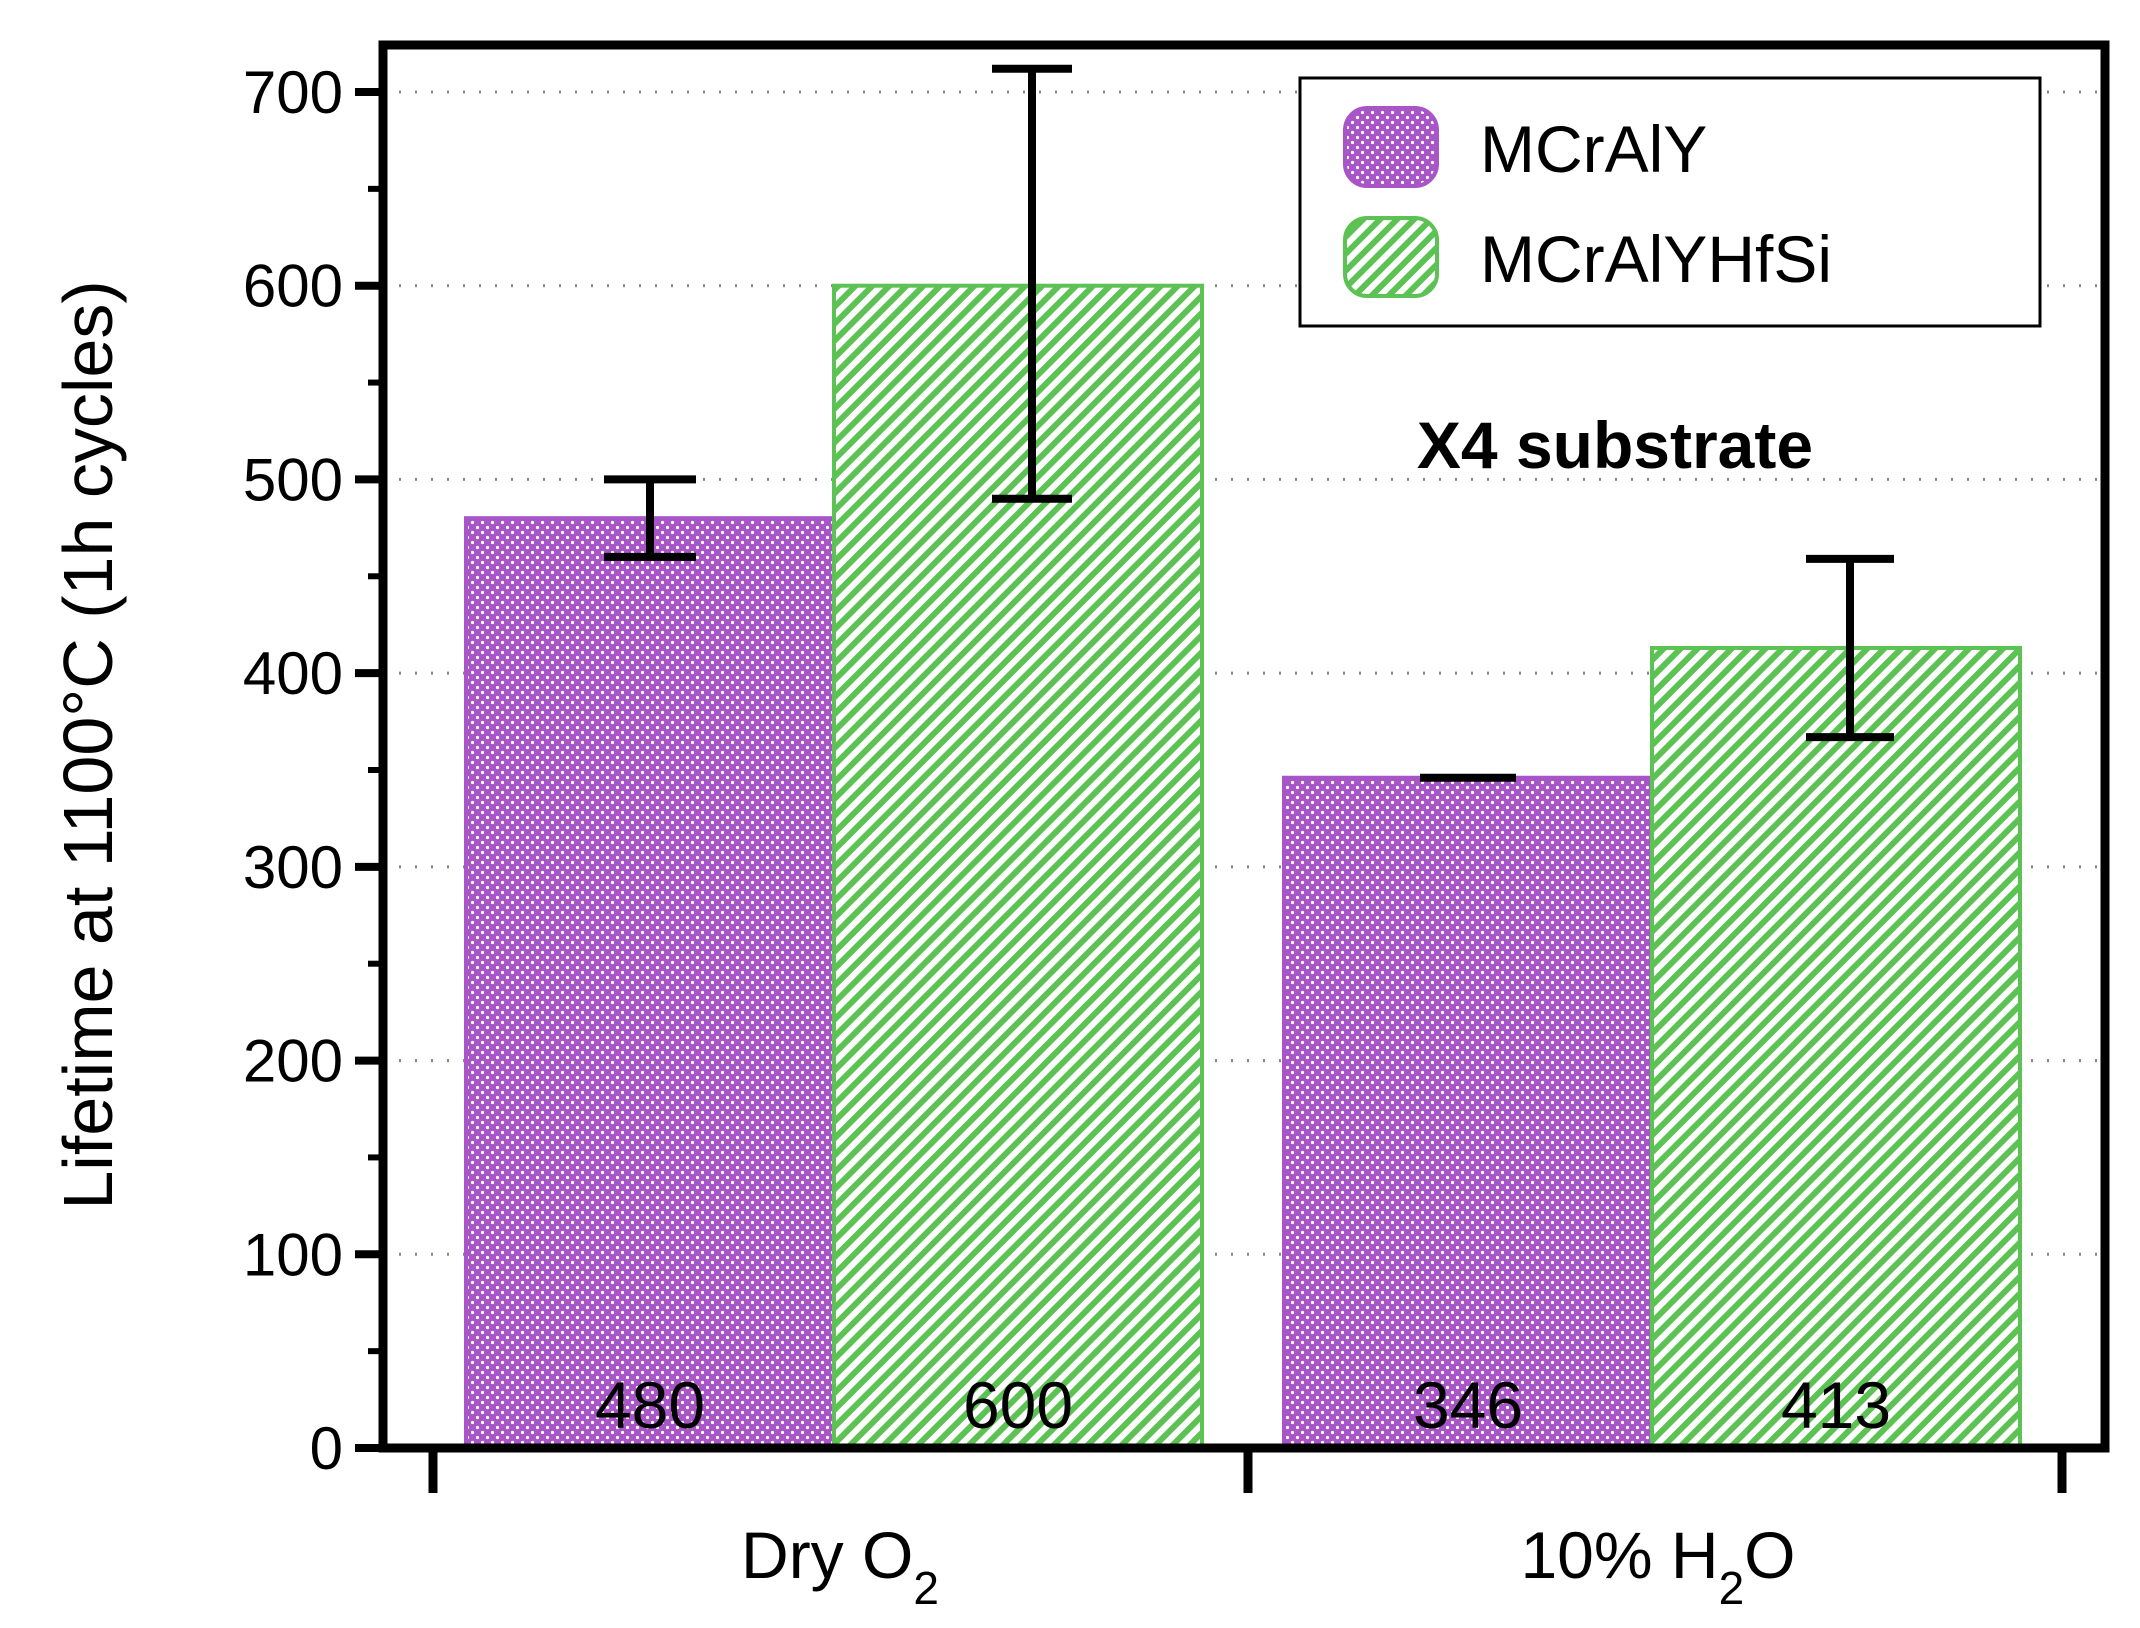  I want to click on y-tick-label: 100, so click(293, 1254).